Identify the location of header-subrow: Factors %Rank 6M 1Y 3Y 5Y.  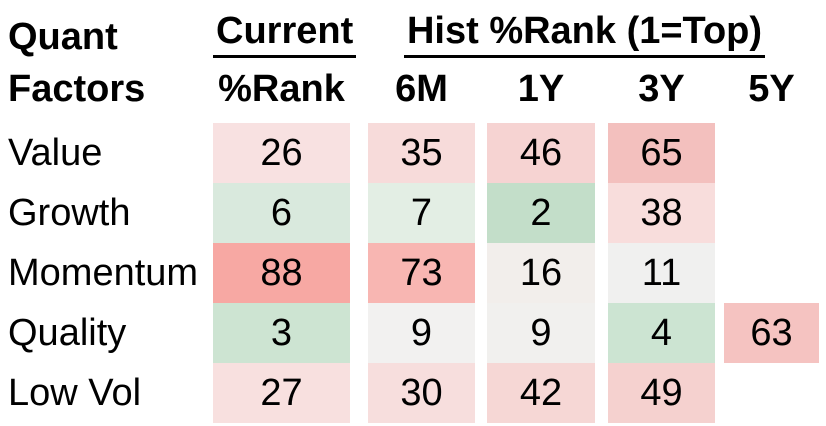
(413, 84).